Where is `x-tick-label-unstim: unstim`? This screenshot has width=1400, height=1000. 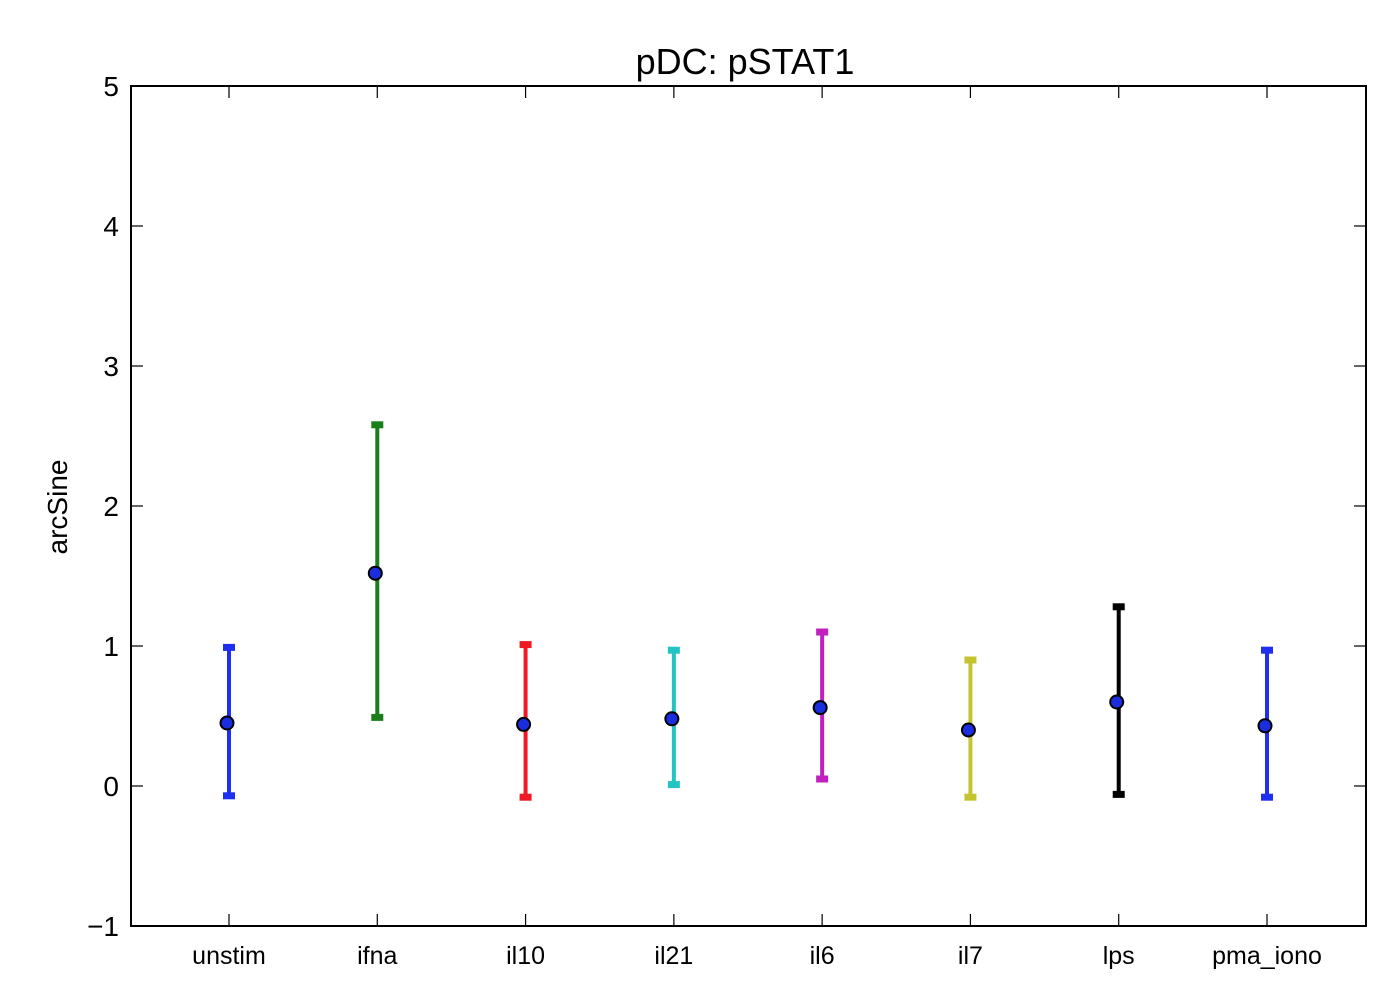
x-tick-label-unstim: unstim is located at coordinates (229, 956).